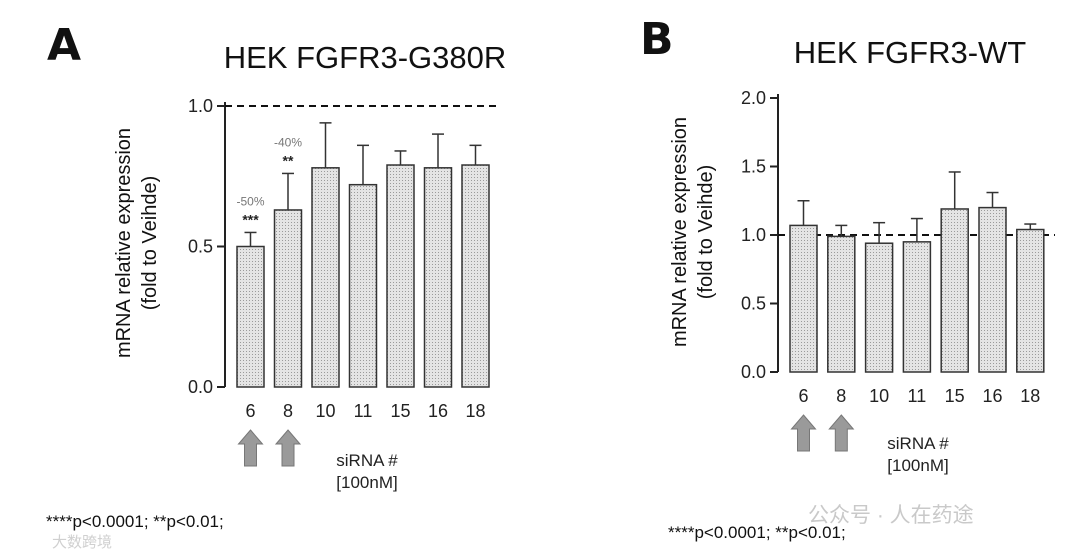 Image resolution: width=1080 pixels, height=558 pixels. I want to click on percent-change-label: -40%, so click(288, 142).